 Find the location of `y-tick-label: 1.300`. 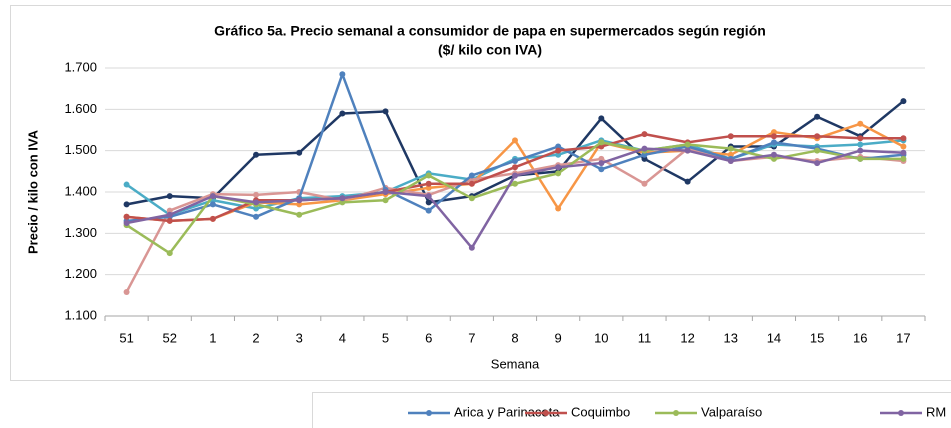

y-tick-label: 1.300 is located at coordinates (80, 232).